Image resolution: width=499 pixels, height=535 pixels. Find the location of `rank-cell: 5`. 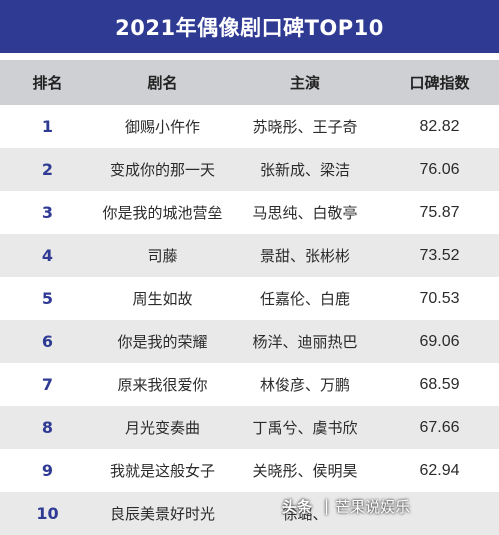

rank-cell: 5 is located at coordinates (47, 298).